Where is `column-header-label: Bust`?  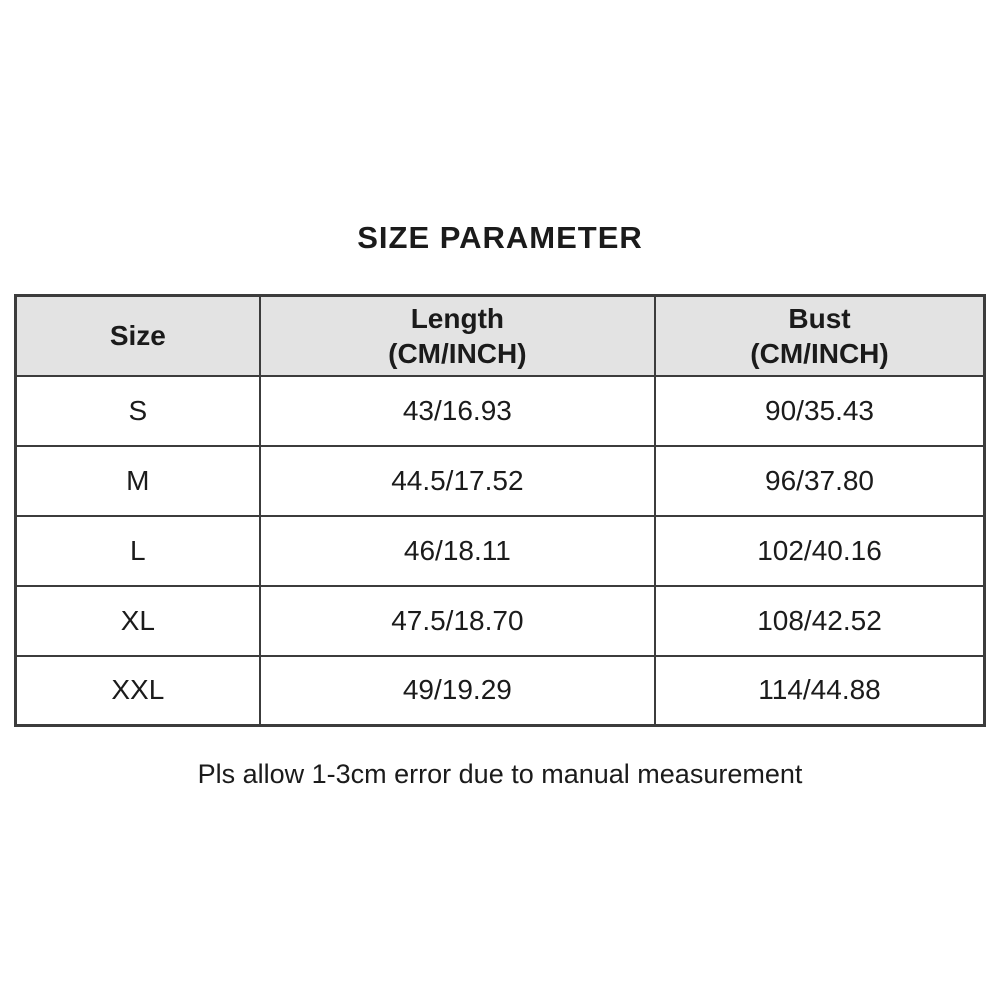 column-header-label: Bust is located at coordinates (819, 318).